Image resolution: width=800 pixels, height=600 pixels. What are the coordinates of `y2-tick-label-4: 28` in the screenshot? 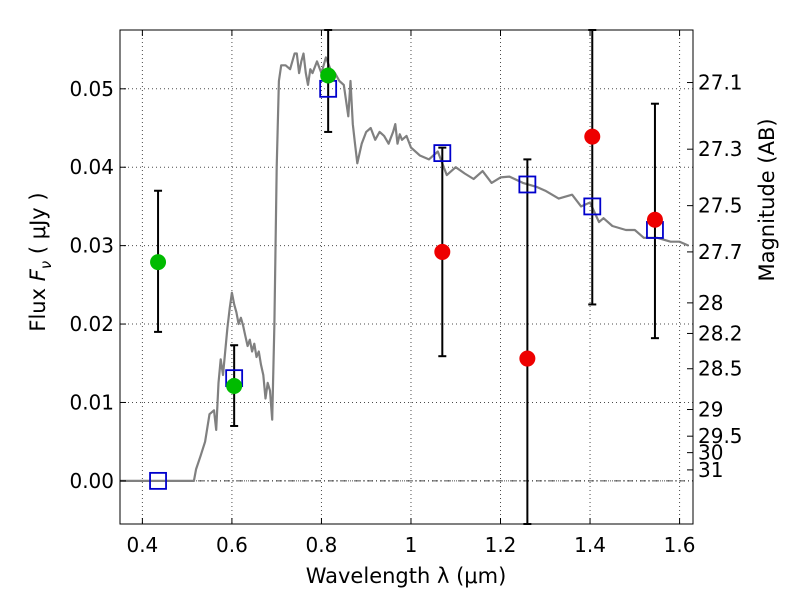 It's located at (710, 303).